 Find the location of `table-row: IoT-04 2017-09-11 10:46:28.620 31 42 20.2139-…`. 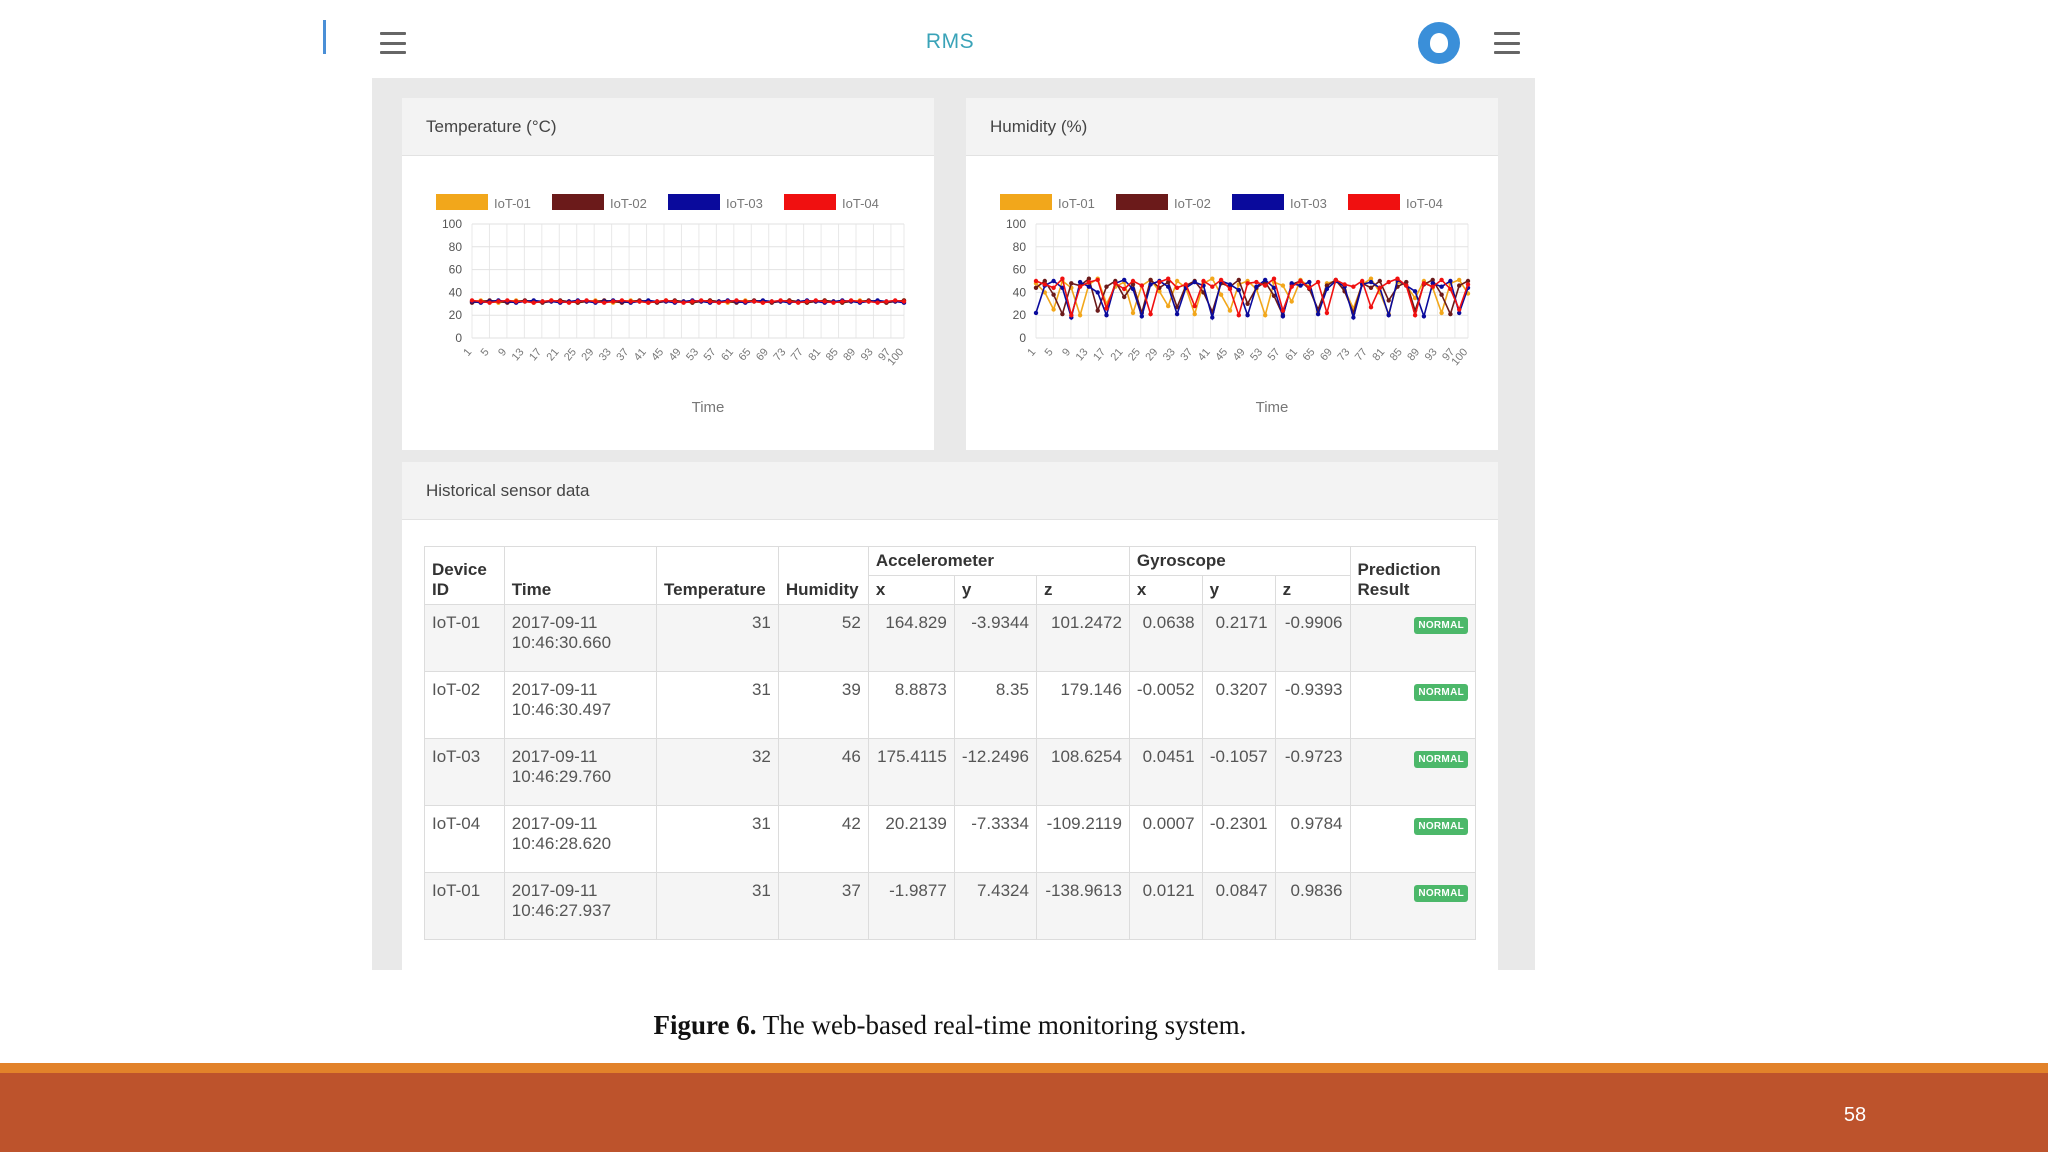

table-row: IoT-04 2017-09-11 10:46:28.620 31 42 20.2139-… is located at coordinates (950, 839).